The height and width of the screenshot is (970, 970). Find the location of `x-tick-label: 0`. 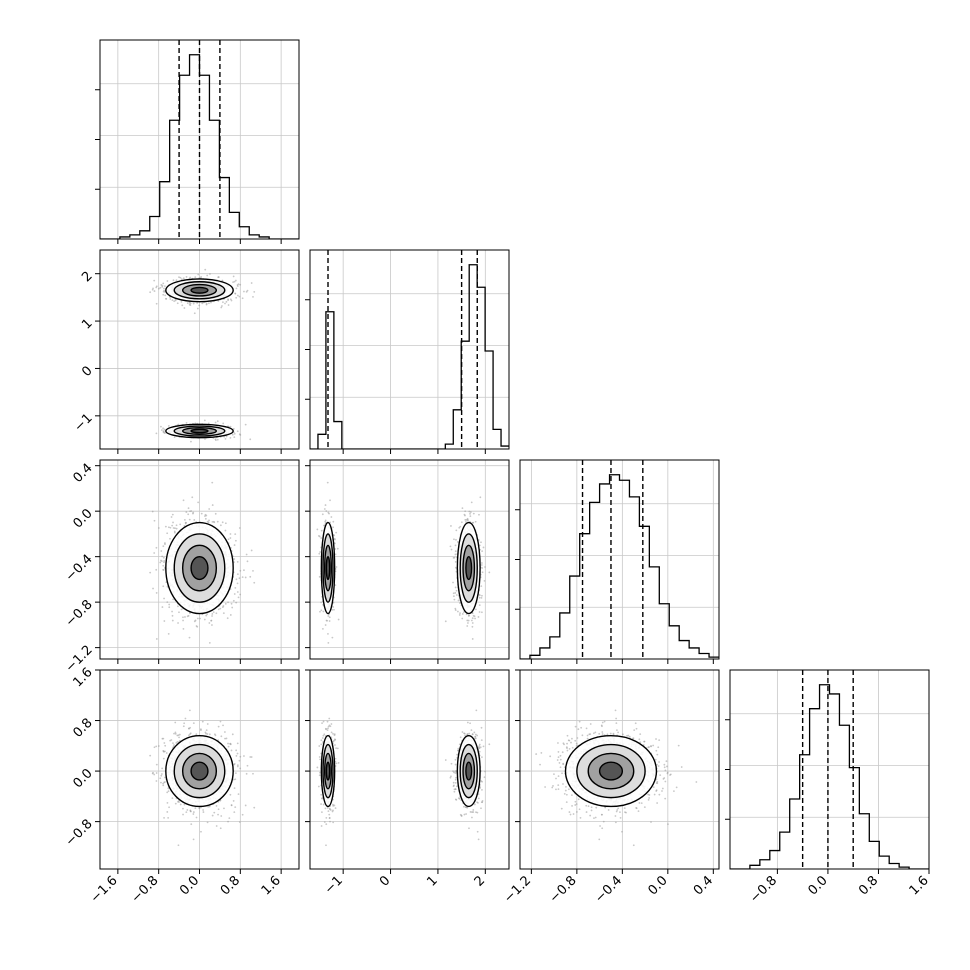

x-tick-label: 0 is located at coordinates (385, 881).